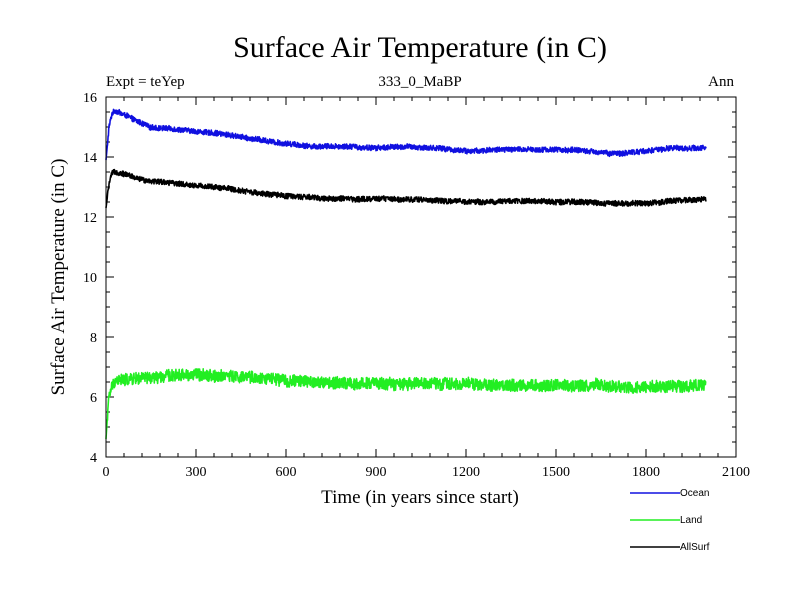 This screenshot has width=800, height=600. Describe the element at coordinates (406, 188) in the screenshot. I see `series-line-allsurf` at that location.